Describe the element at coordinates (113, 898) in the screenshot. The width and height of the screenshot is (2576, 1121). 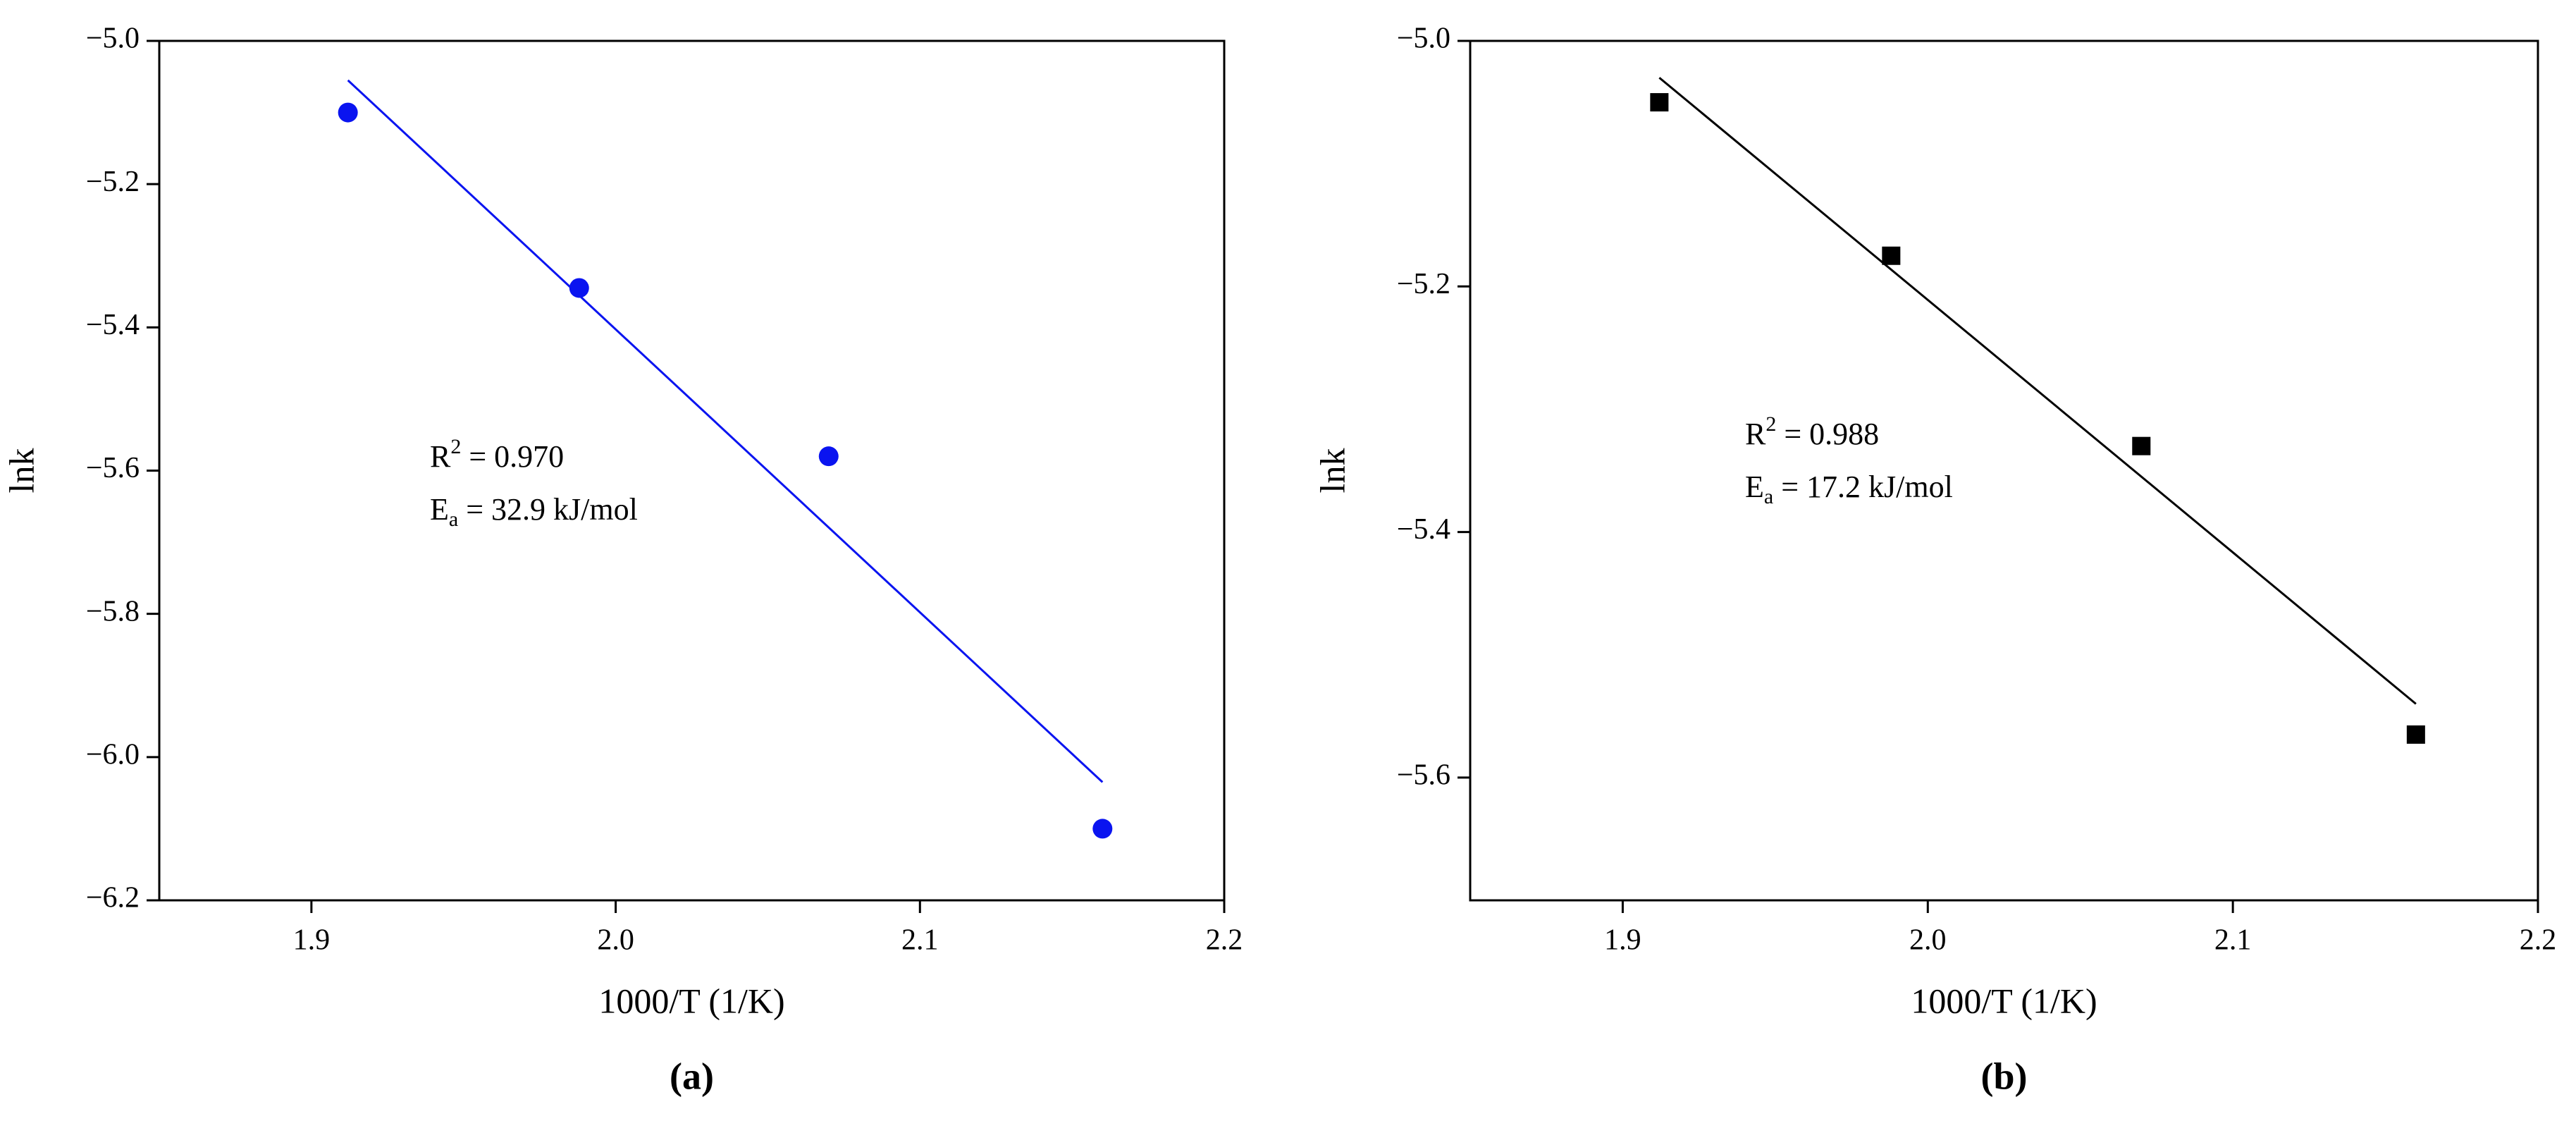
I see `y-tick-label: −6.2` at that location.